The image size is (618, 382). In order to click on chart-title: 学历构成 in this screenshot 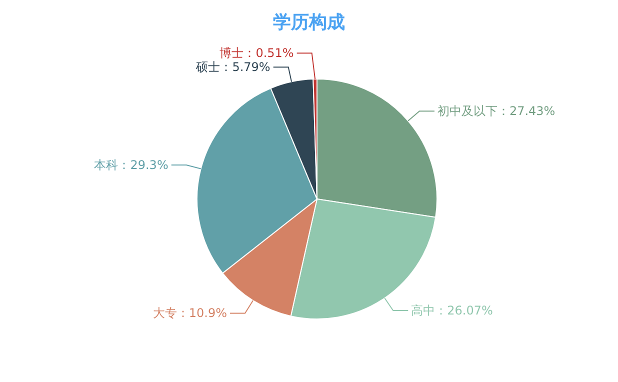, I will do `click(309, 22)`.